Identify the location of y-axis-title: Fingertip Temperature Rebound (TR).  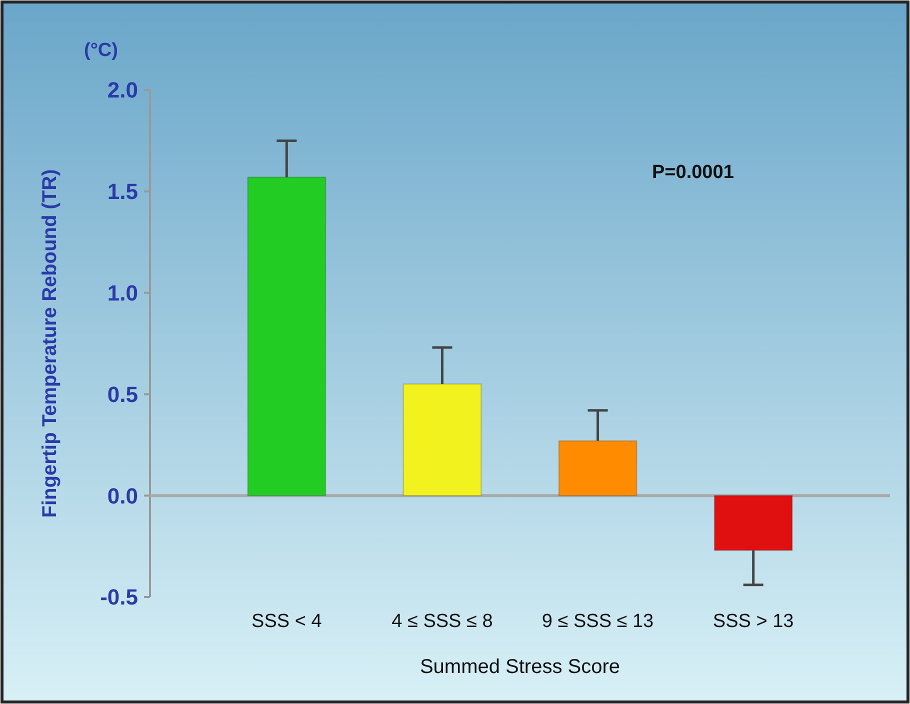
(50, 343).